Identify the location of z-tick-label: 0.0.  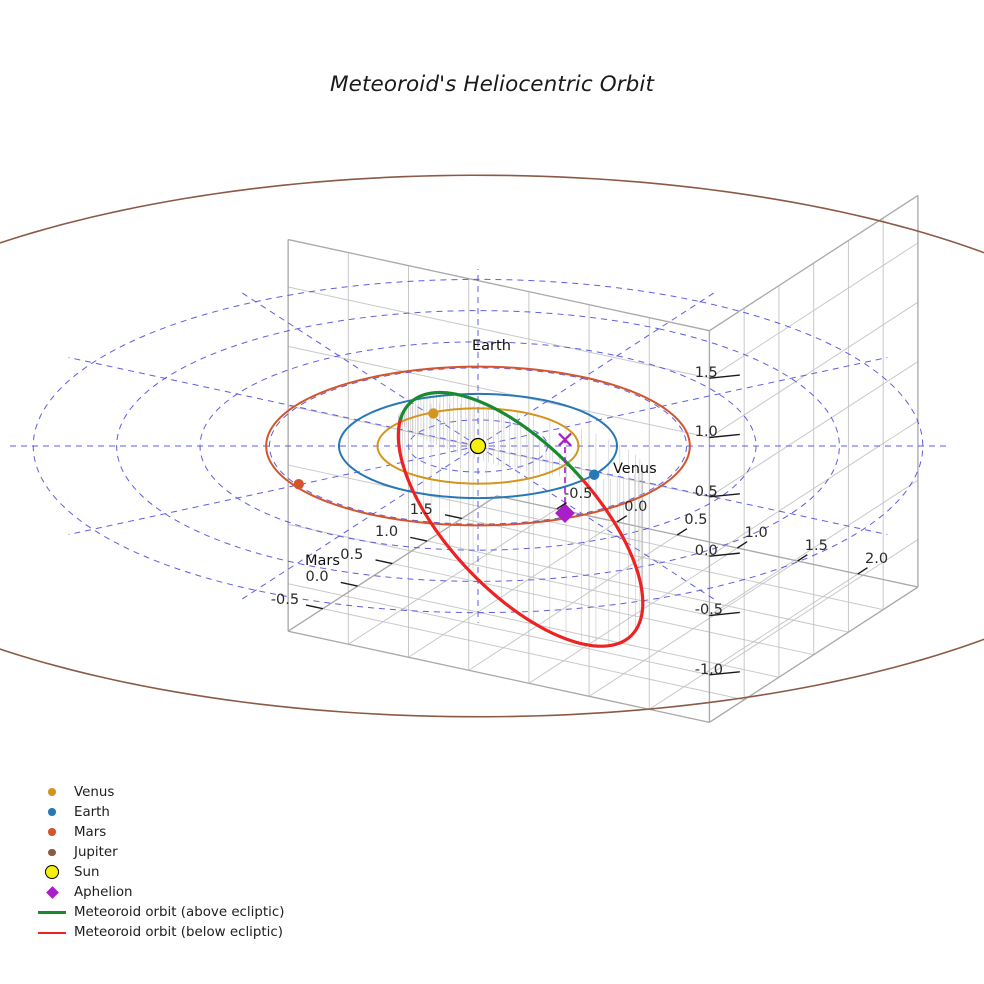
(706, 550).